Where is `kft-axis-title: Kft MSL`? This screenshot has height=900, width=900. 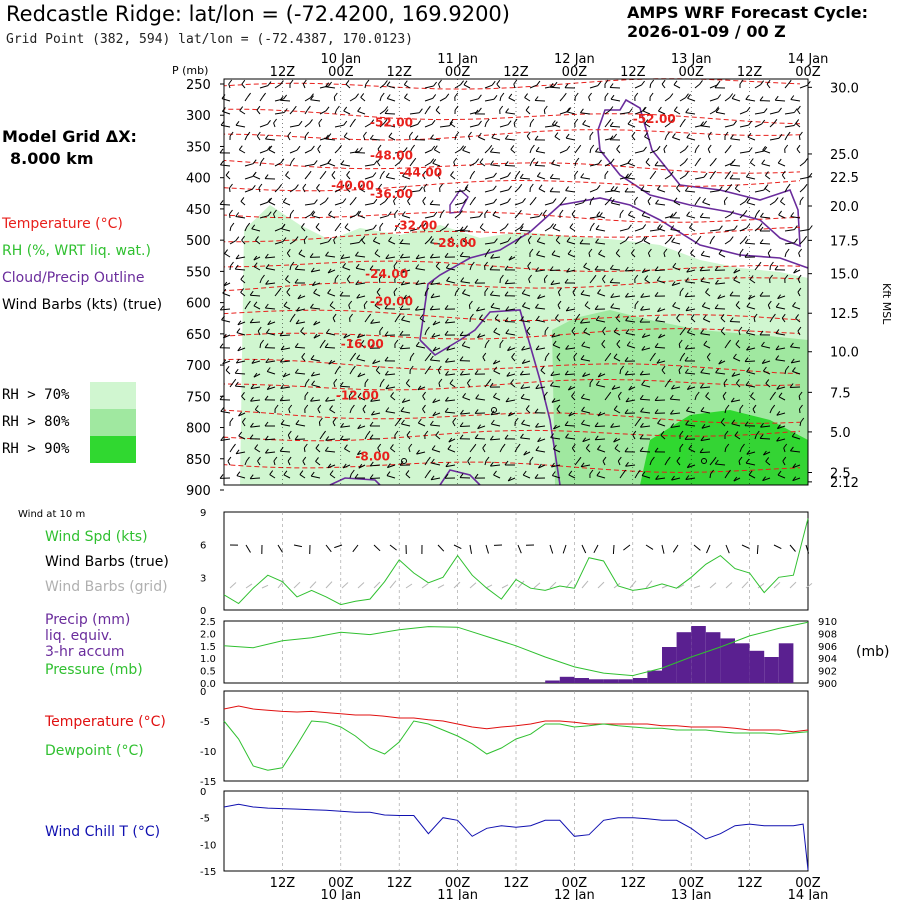 kft-axis-title: Kft MSL is located at coordinates (886, 304).